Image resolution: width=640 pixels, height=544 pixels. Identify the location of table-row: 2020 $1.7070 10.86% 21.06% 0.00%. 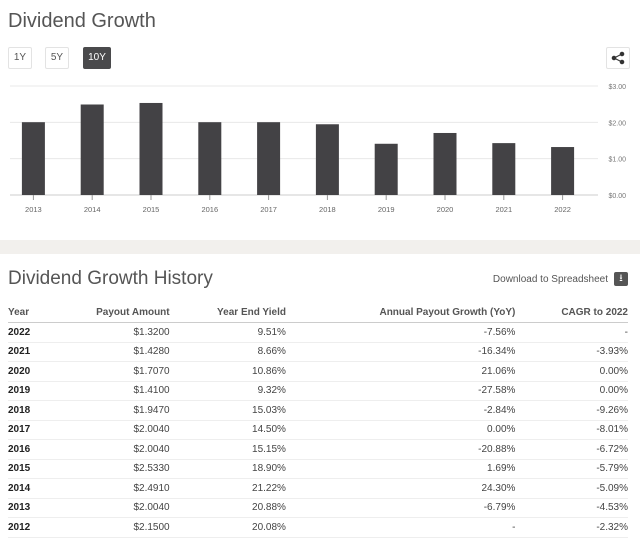
(318, 371).